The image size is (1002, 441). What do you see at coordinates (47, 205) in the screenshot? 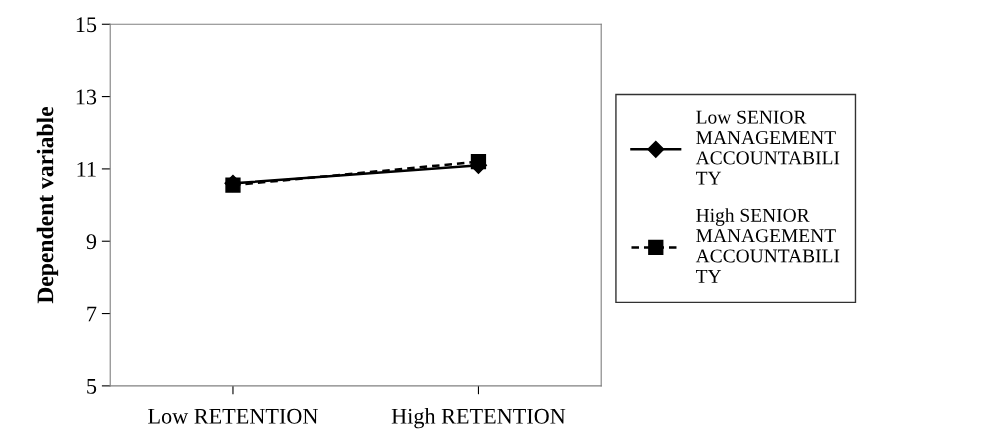
I see `y-axis-title: Dependent variable` at bounding box center [47, 205].